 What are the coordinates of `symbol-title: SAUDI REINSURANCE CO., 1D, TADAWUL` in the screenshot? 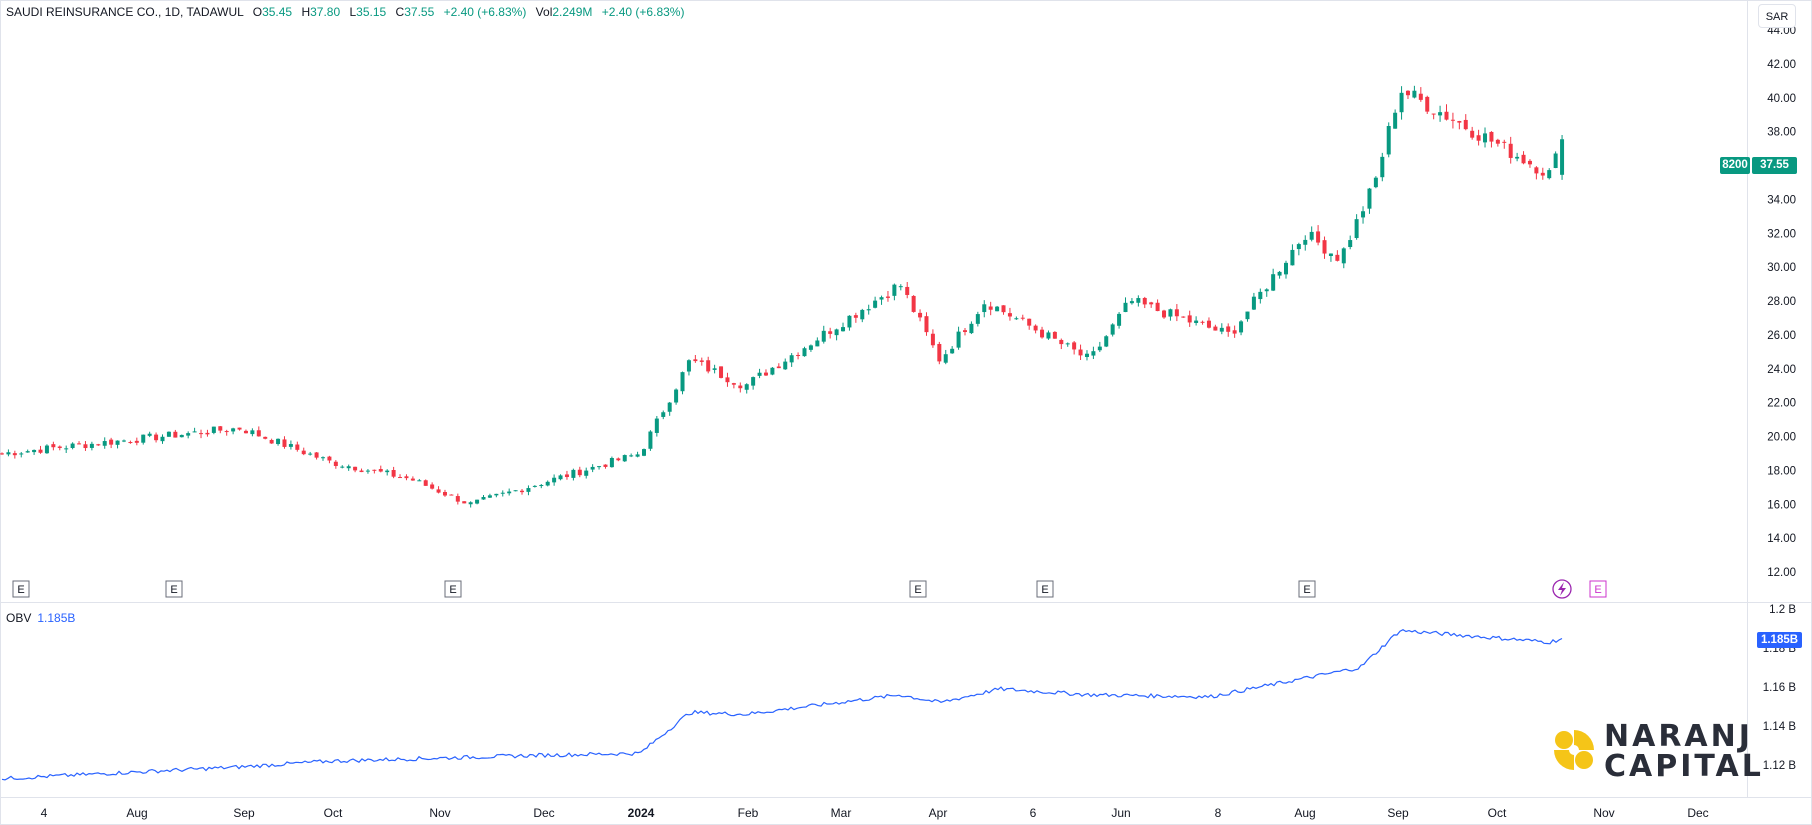 It's located at (125, 12).